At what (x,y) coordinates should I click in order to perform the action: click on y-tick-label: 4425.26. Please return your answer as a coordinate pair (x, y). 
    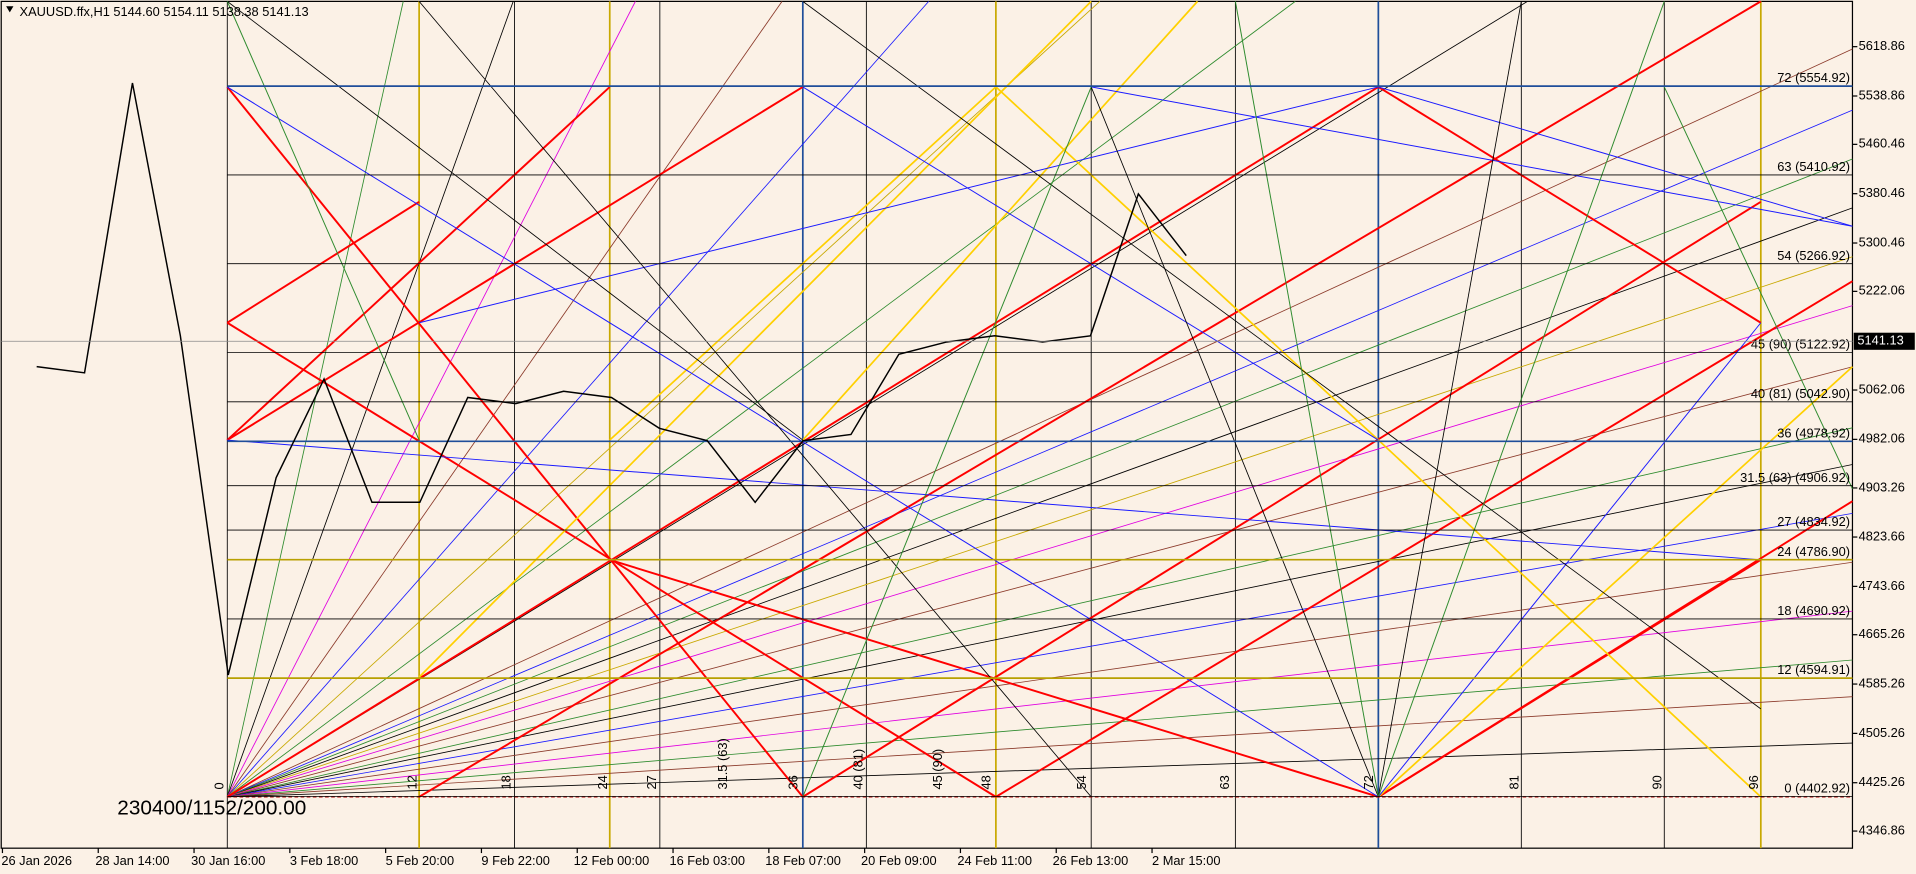
    Looking at the image, I should click on (1882, 781).